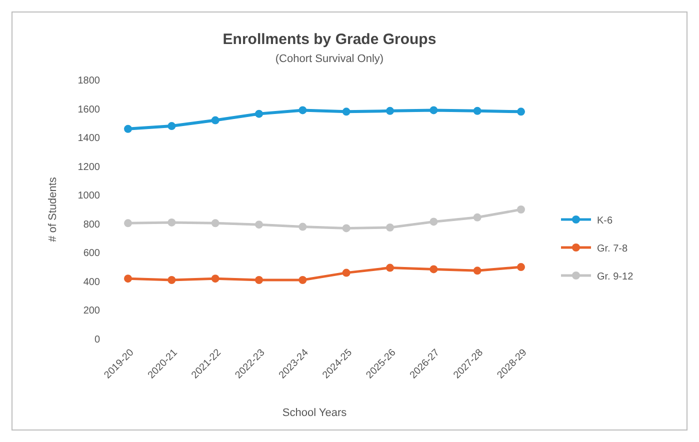 The image size is (699, 442). I want to click on y-tick-label: 1000, so click(89, 196).